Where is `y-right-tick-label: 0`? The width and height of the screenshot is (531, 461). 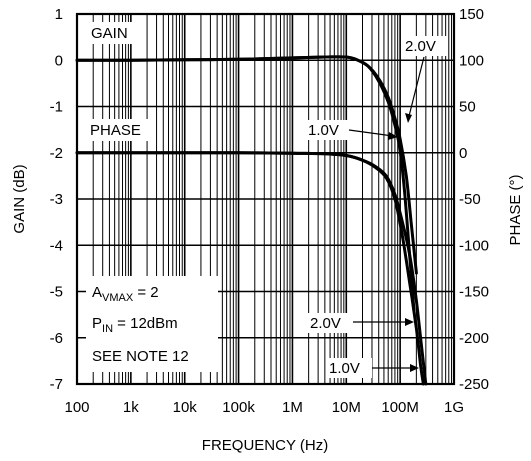
y-right-tick-label: 0 is located at coordinates (463, 153).